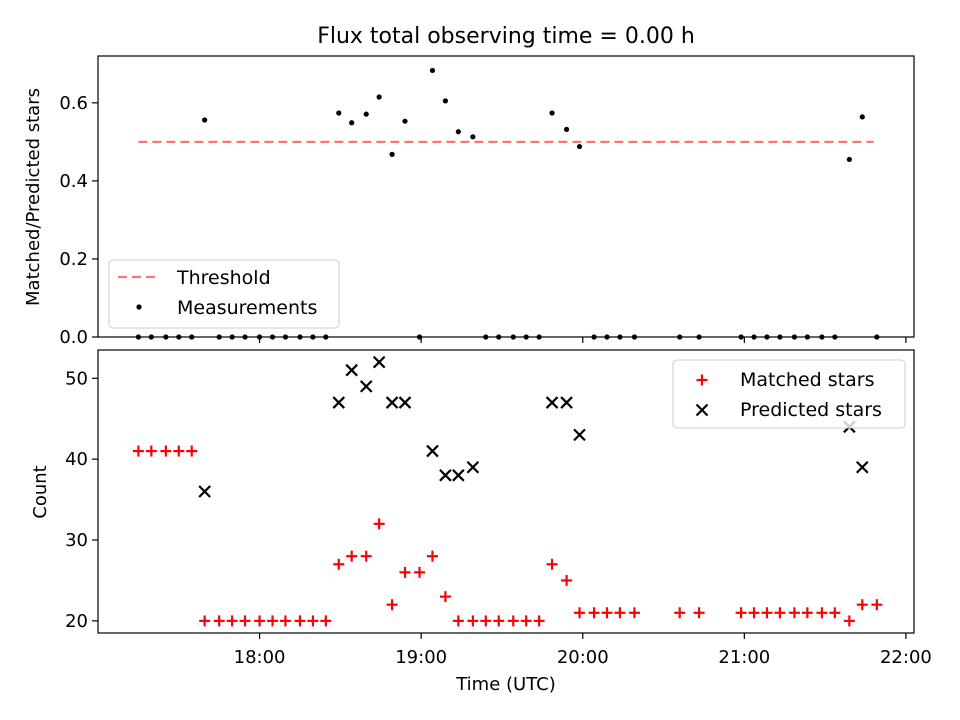 Image resolution: width=960 pixels, height=720 pixels. I want to click on x-tick-label: 20:00, so click(583, 657).